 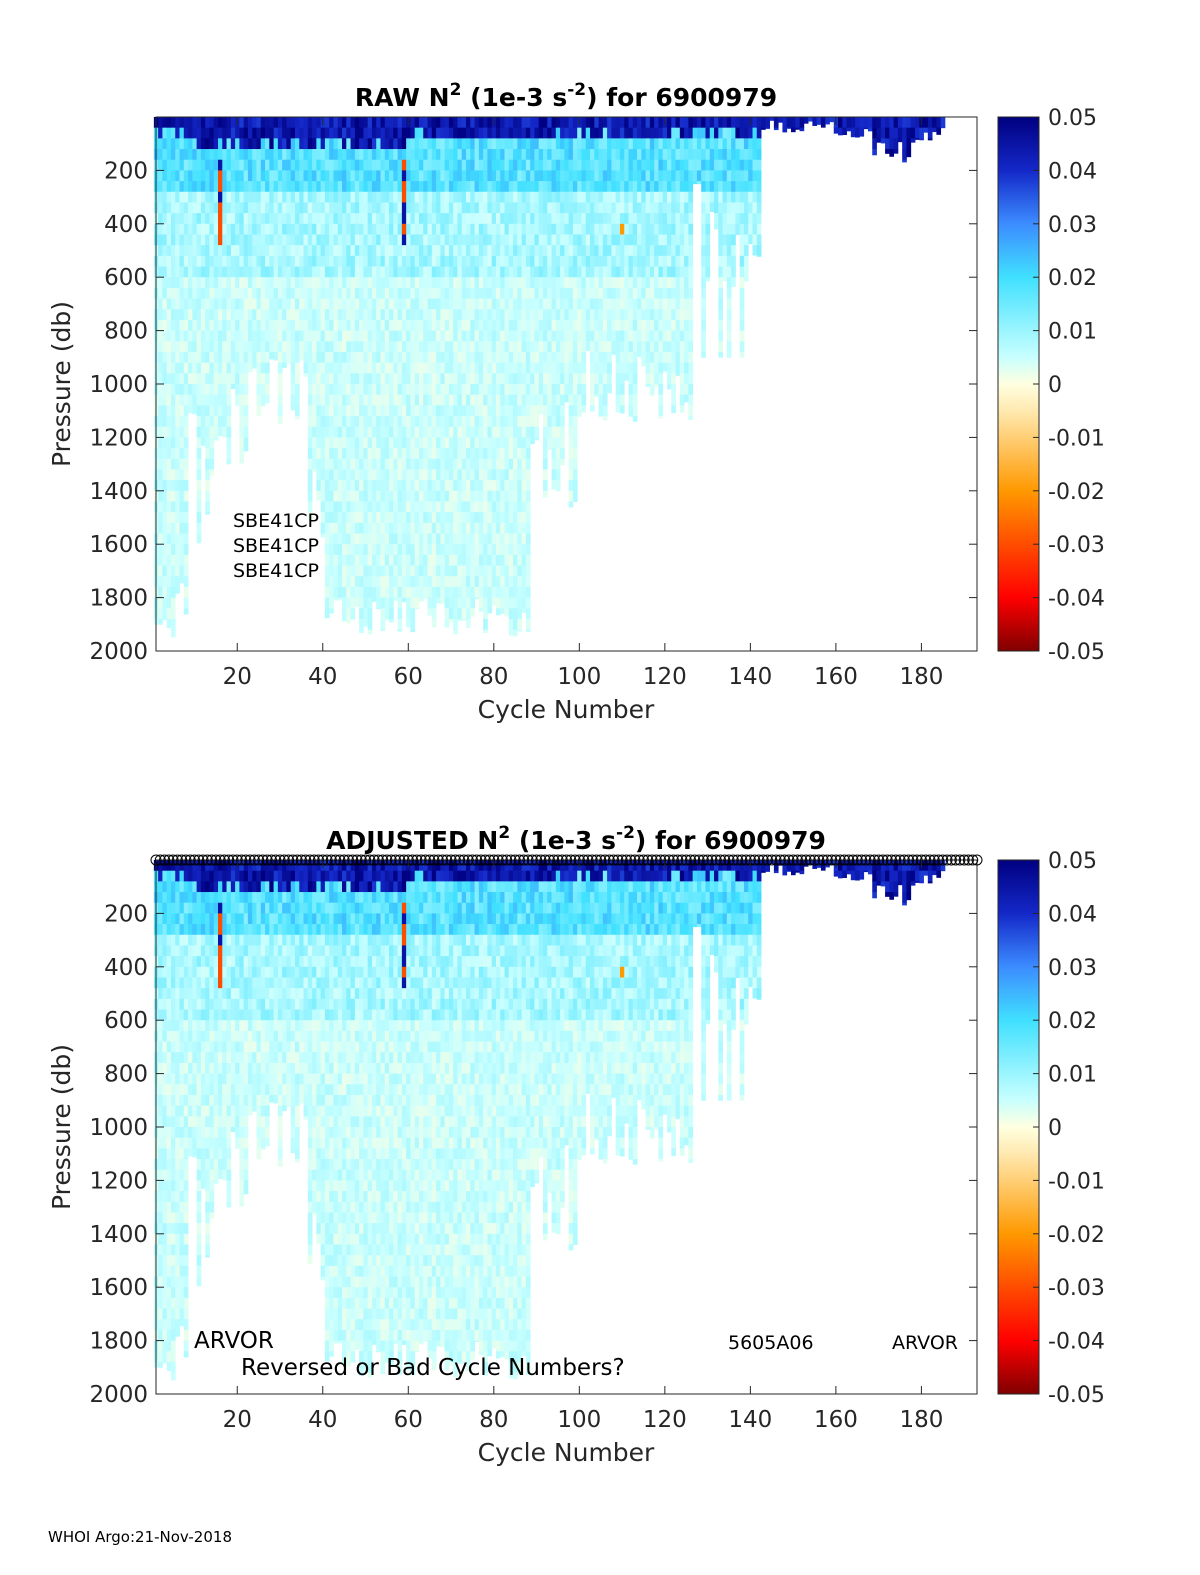 I want to click on y-tick-label: 1200, so click(x=118, y=1181).